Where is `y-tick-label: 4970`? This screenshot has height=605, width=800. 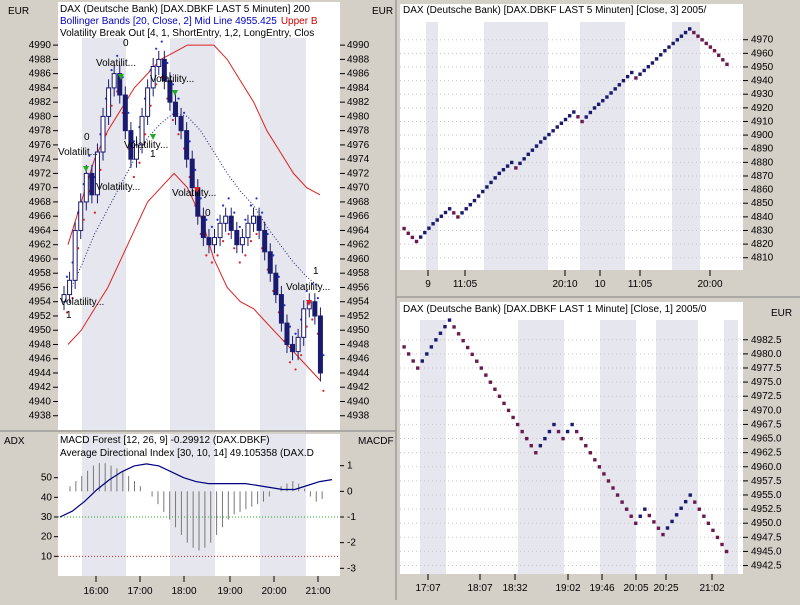
y-tick-label: 4970 is located at coordinates (762, 40).